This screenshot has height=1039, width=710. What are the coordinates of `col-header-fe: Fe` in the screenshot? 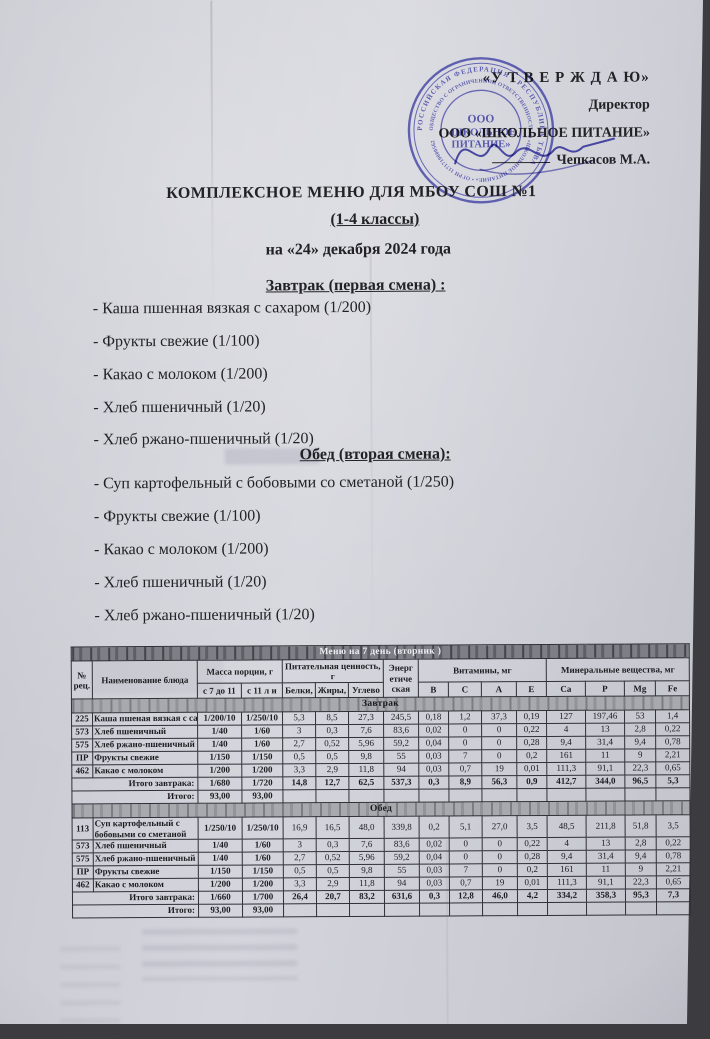 It's located at (672, 688).